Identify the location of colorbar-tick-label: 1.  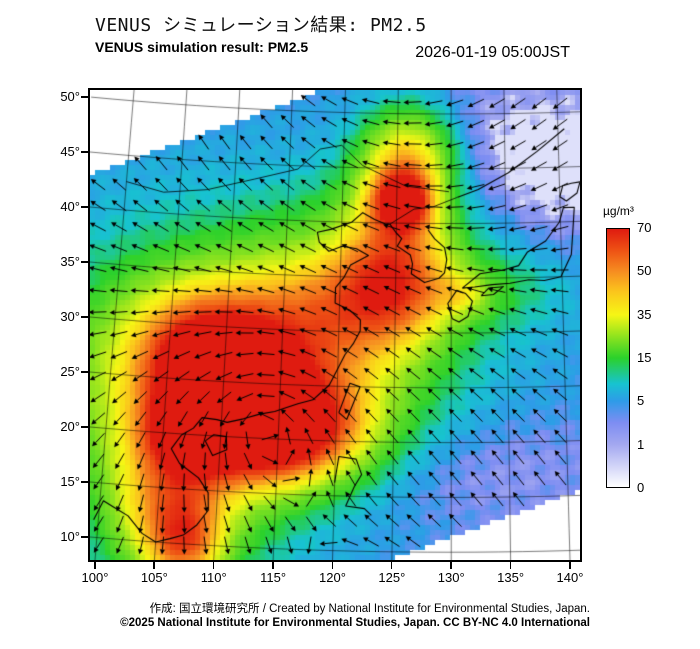
(641, 444).